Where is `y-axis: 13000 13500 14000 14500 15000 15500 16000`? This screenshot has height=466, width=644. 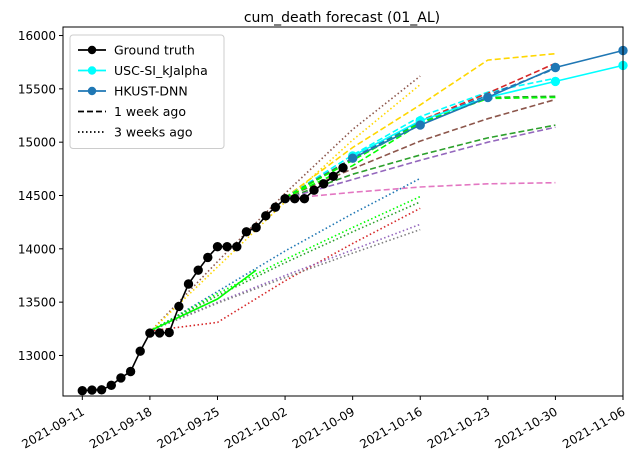 y-axis: 13000 13500 14000 14500 15000 15500 16000 is located at coordinates (40, 196).